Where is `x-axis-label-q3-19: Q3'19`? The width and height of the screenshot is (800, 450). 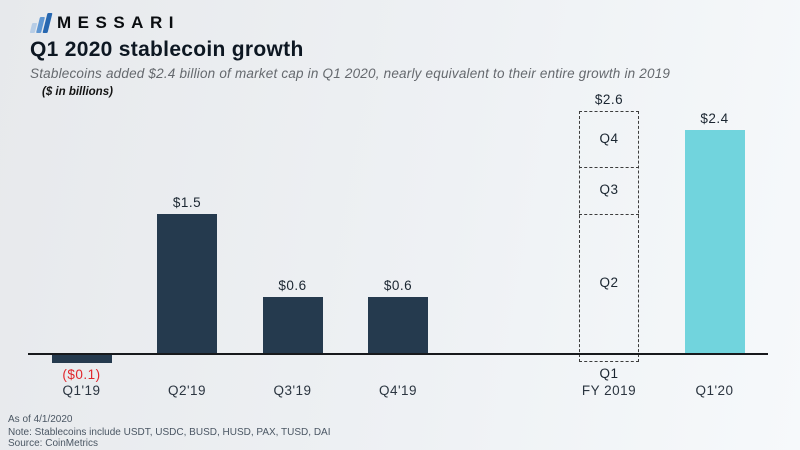 x-axis-label-q3-19: Q3'19 is located at coordinates (292, 390).